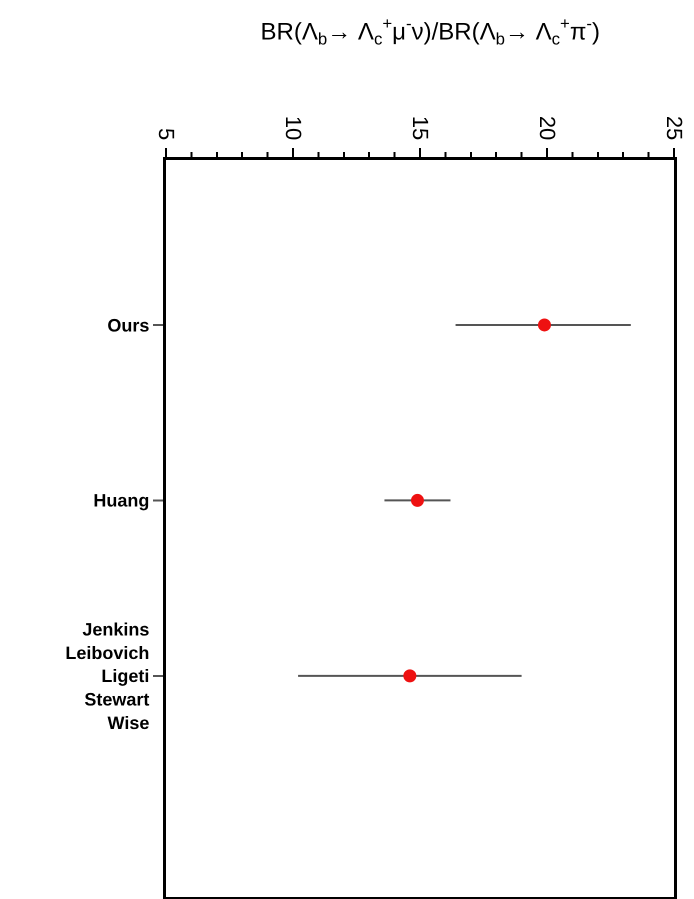  What do you see at coordinates (166, 134) in the screenshot?
I see `x-tick-label: 5` at bounding box center [166, 134].